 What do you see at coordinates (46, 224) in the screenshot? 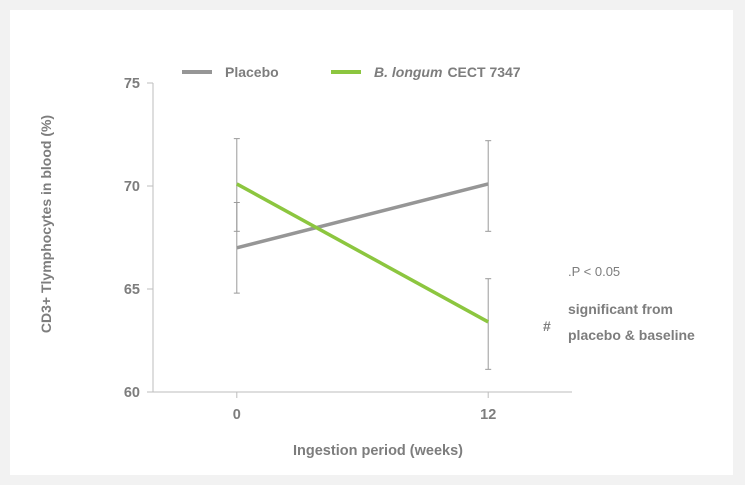
I see `y-axis-label: CD3+ Tlymphocytes in blood (%)` at bounding box center [46, 224].